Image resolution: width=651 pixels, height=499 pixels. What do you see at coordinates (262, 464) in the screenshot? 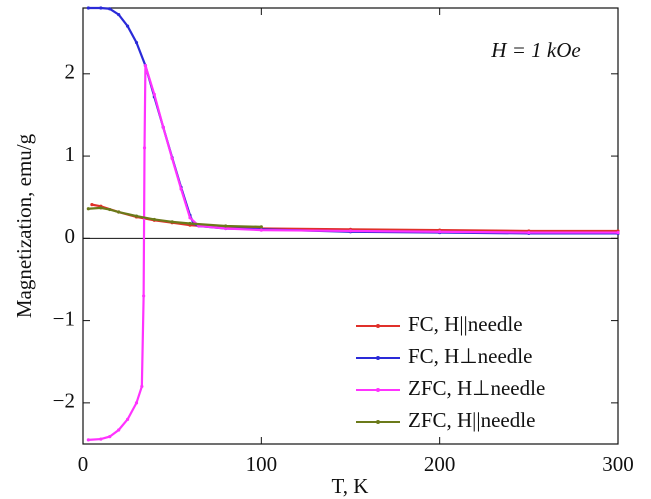
I see `x-tick-label: 100` at bounding box center [262, 464].